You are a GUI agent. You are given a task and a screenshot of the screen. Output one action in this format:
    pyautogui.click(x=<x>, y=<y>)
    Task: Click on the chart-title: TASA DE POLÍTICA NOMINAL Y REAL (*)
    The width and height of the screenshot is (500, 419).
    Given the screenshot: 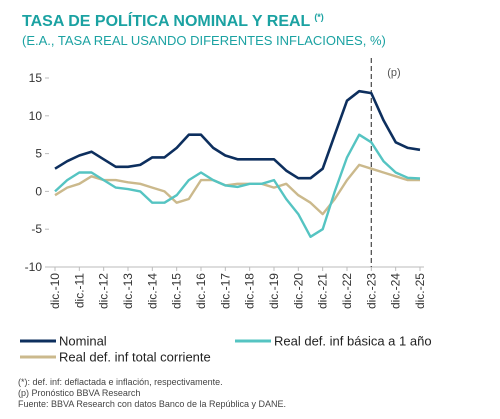 What is the action you would take?
    pyautogui.click(x=173, y=20)
    